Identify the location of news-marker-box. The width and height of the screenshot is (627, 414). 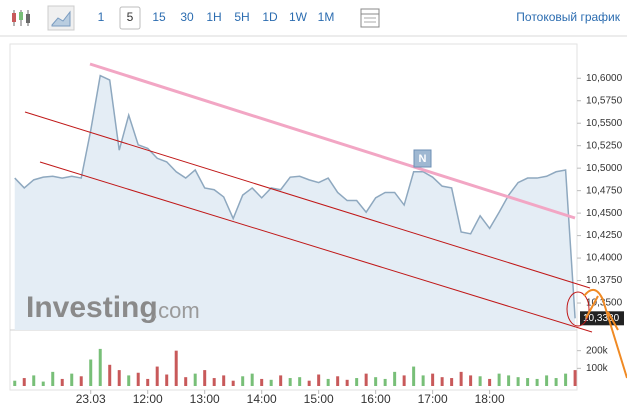
(422, 158).